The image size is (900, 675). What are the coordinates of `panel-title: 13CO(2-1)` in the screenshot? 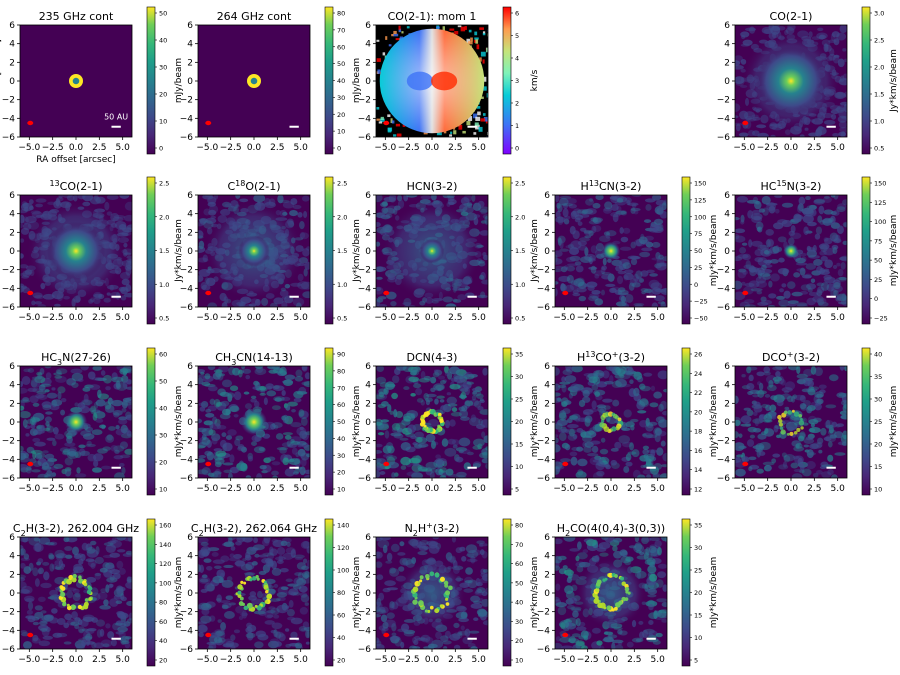 It's located at (75, 186).